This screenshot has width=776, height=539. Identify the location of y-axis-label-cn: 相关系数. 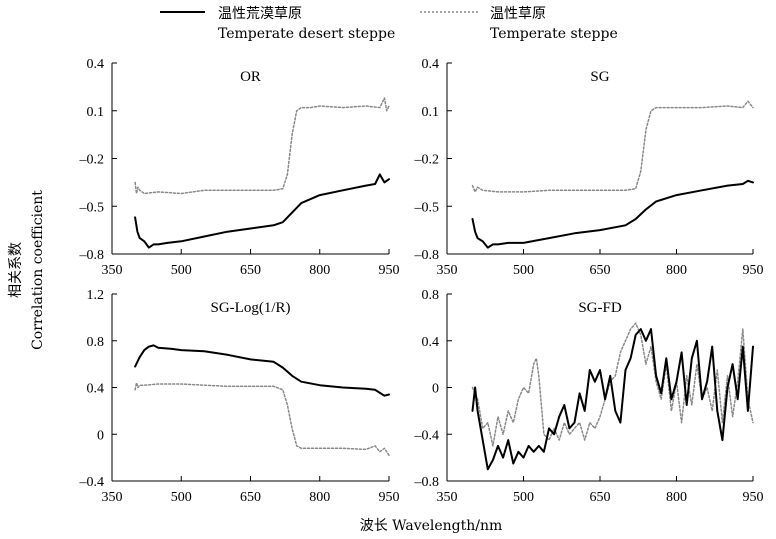
(16, 270).